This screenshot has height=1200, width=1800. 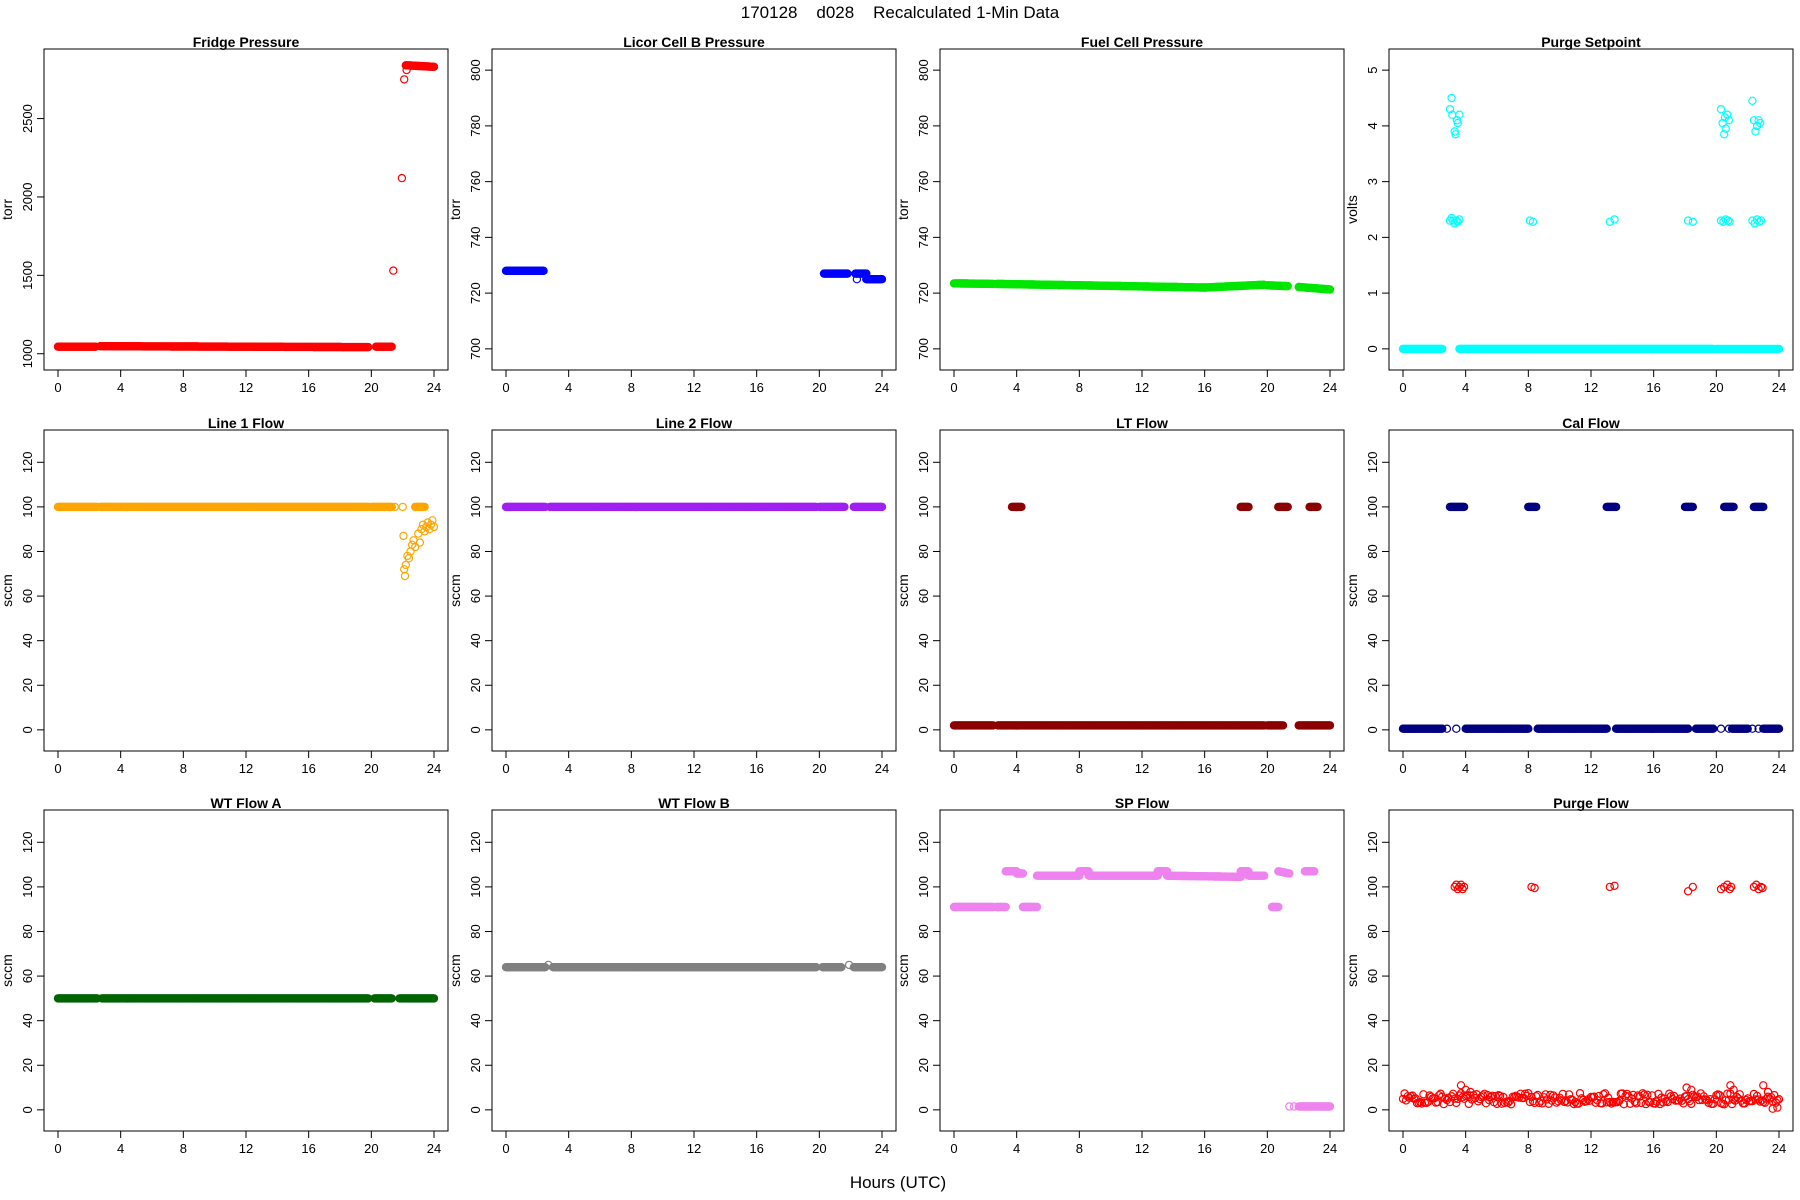 I want to click on y-tick-label: 5, so click(x=1372, y=70).